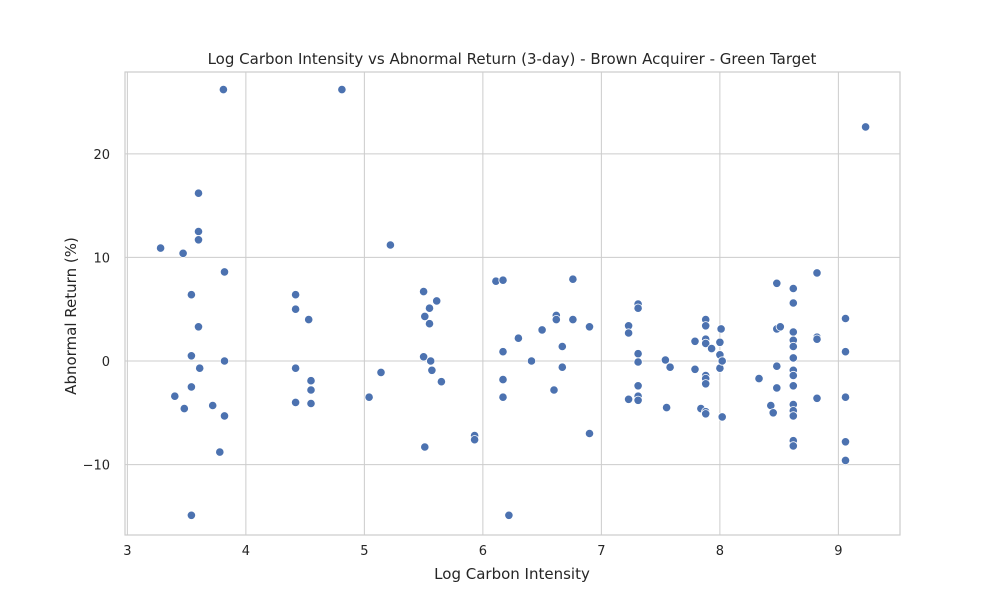  Describe the element at coordinates (71, 316) in the screenshot. I see `y-axis-label: Abnormal Return (%)` at that location.